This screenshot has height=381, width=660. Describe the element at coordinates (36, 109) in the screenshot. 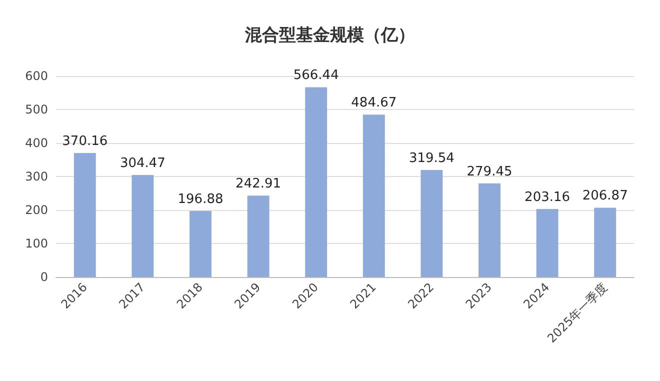

I see `y-tick-label: 500` at that location.